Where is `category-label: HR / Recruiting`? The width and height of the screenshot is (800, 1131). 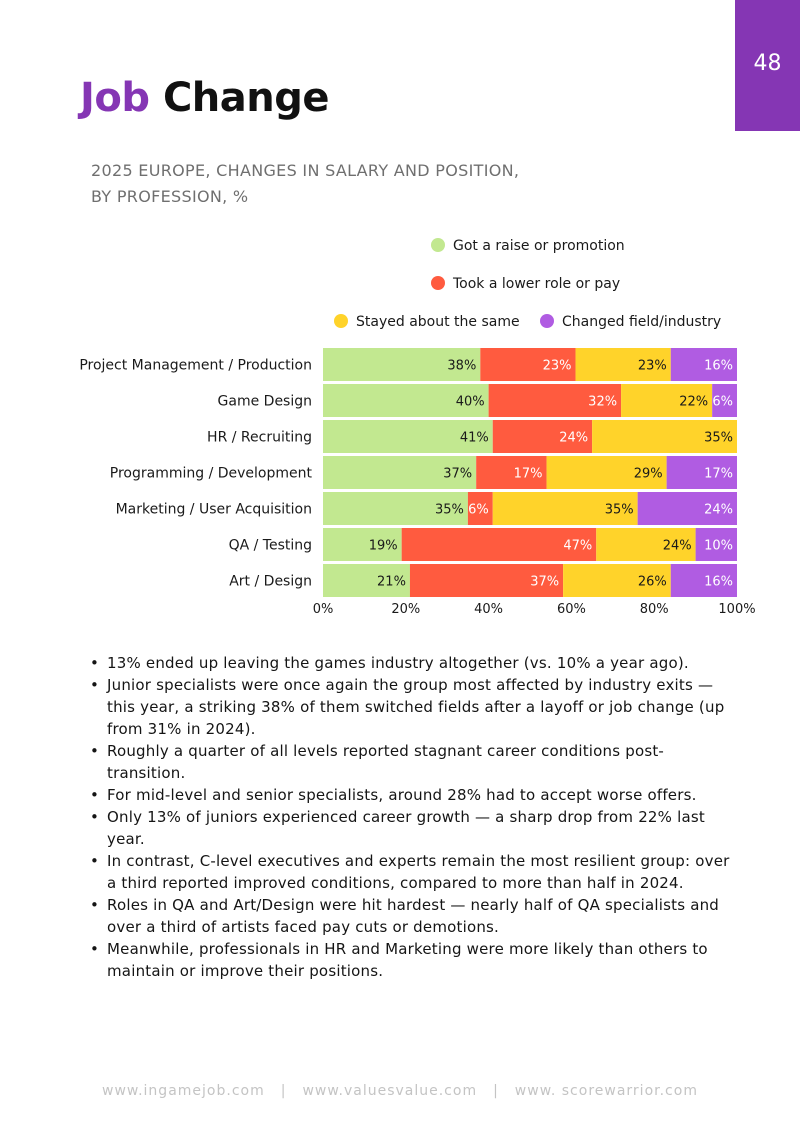
category-label: HR / Recruiting is located at coordinates (259, 438).